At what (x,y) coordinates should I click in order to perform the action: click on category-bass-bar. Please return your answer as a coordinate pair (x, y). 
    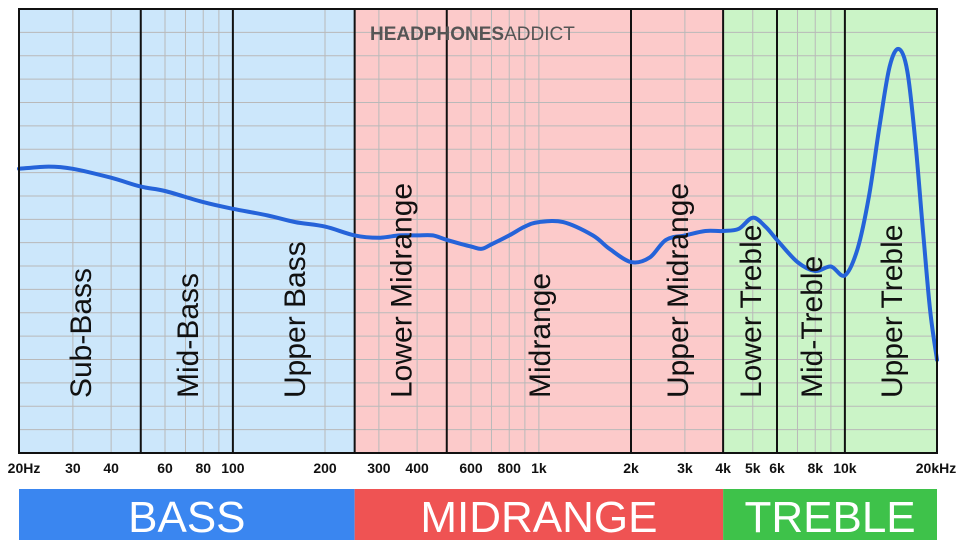
    Looking at the image, I should click on (187, 514).